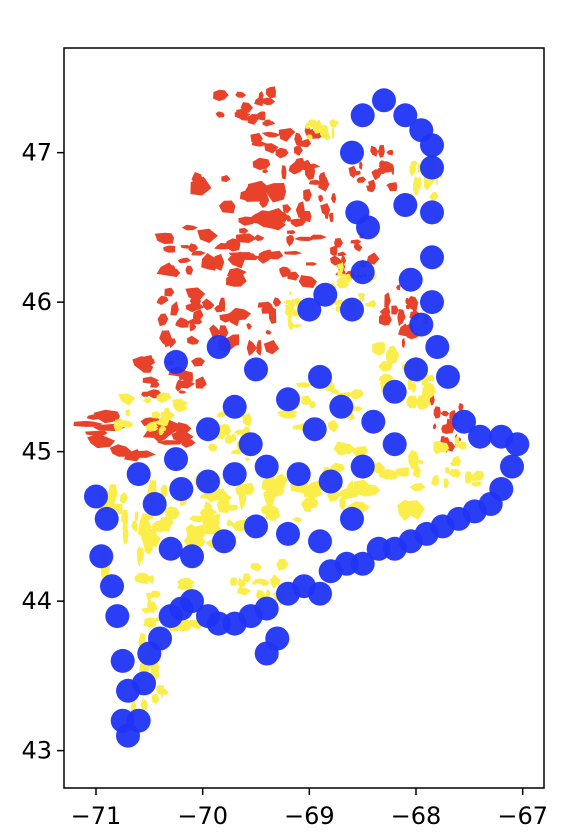  Describe the element at coordinates (36, 601) in the screenshot. I see `y-tick-label: 44` at that location.